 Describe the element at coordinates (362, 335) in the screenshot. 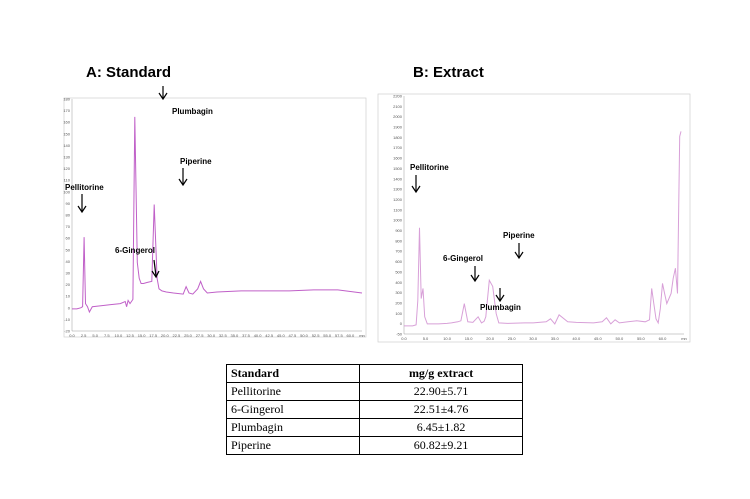

I see `x-tick-label-a: mn` at that location.